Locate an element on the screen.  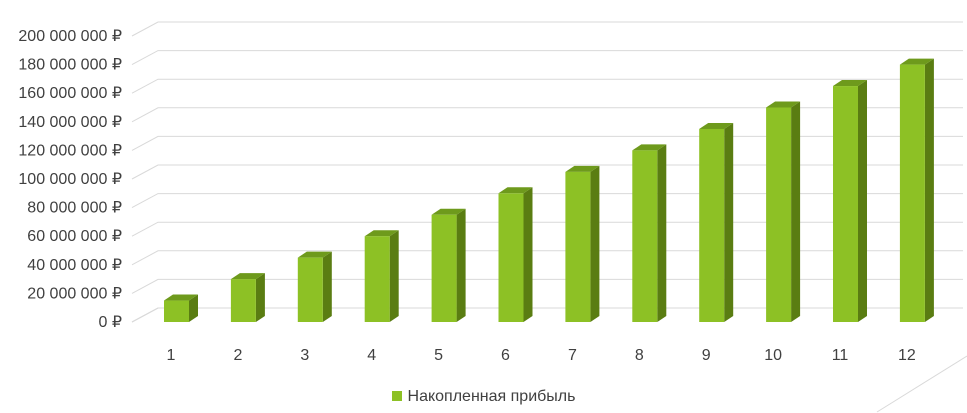
x-tick-label: 12 is located at coordinates (907, 355).